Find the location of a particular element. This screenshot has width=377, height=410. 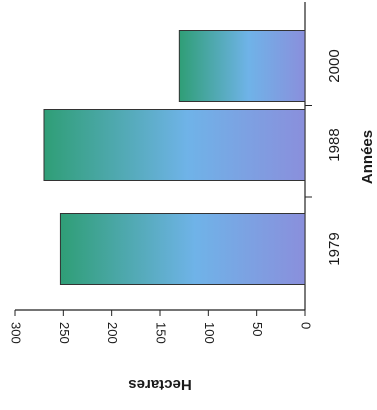

value-tick-label: 100 is located at coordinates (209, 333).